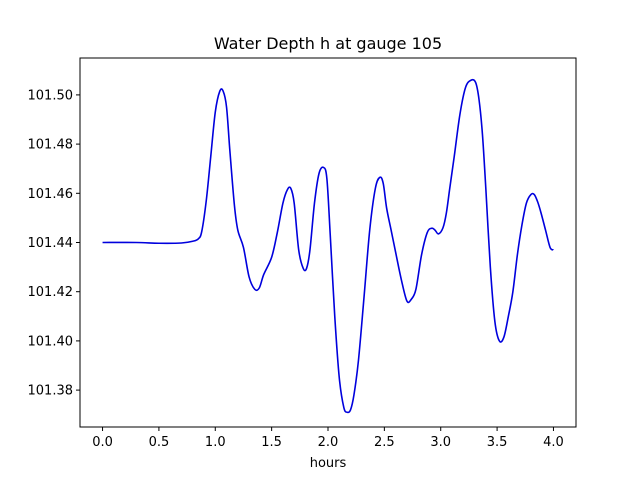  I want to click on y-tick-label: 101.48, so click(51, 145).